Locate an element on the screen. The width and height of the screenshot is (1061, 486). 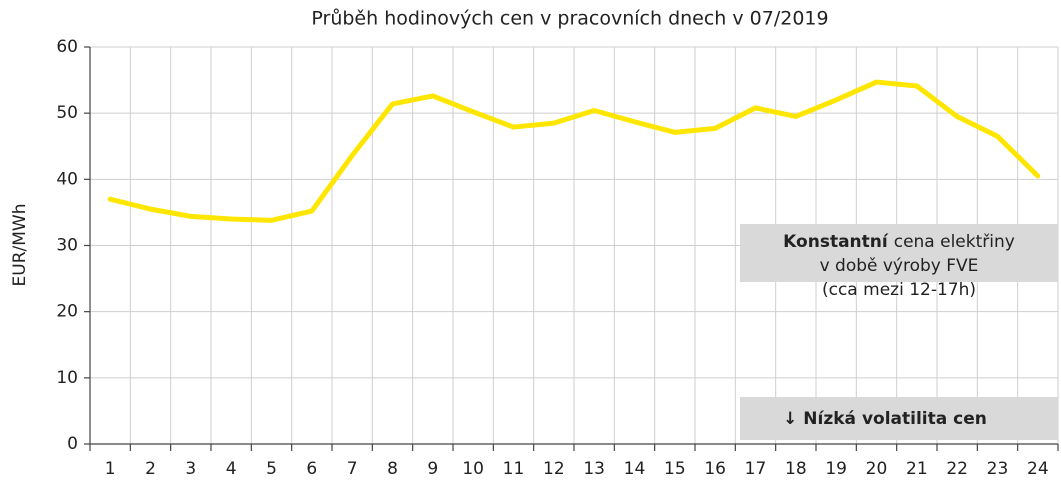
x-tick-label: 2 is located at coordinates (150, 469).